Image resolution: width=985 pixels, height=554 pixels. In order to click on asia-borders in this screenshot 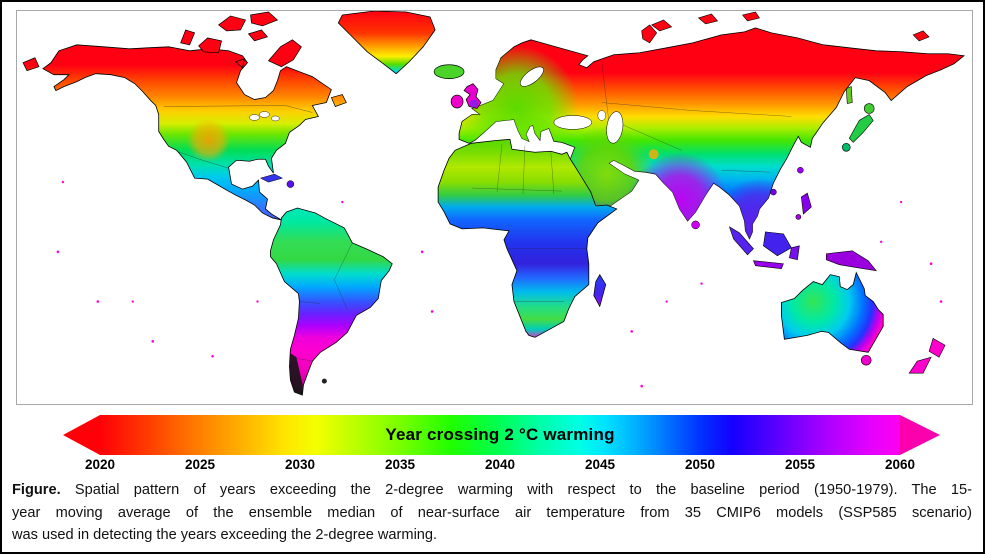, I will do `click(696, 117)`.